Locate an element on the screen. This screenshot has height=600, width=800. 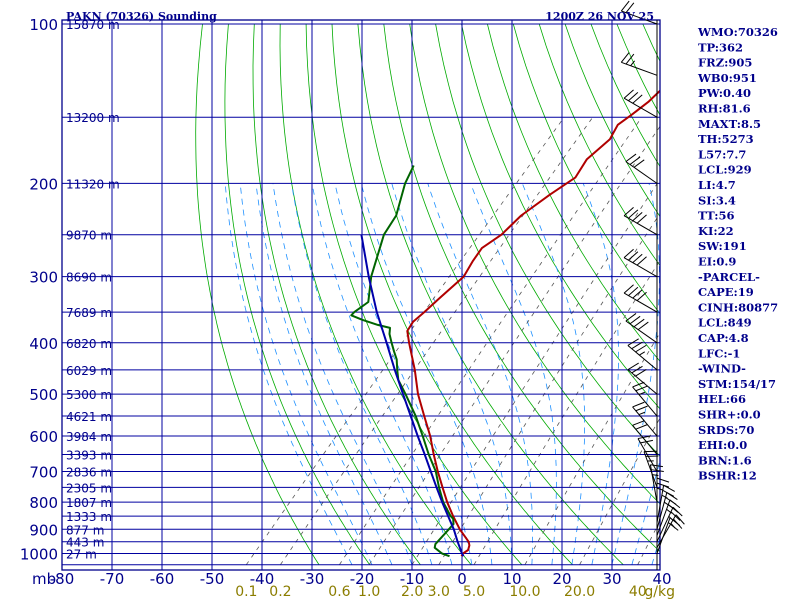
index-line: TT:56 is located at coordinates (716, 216).